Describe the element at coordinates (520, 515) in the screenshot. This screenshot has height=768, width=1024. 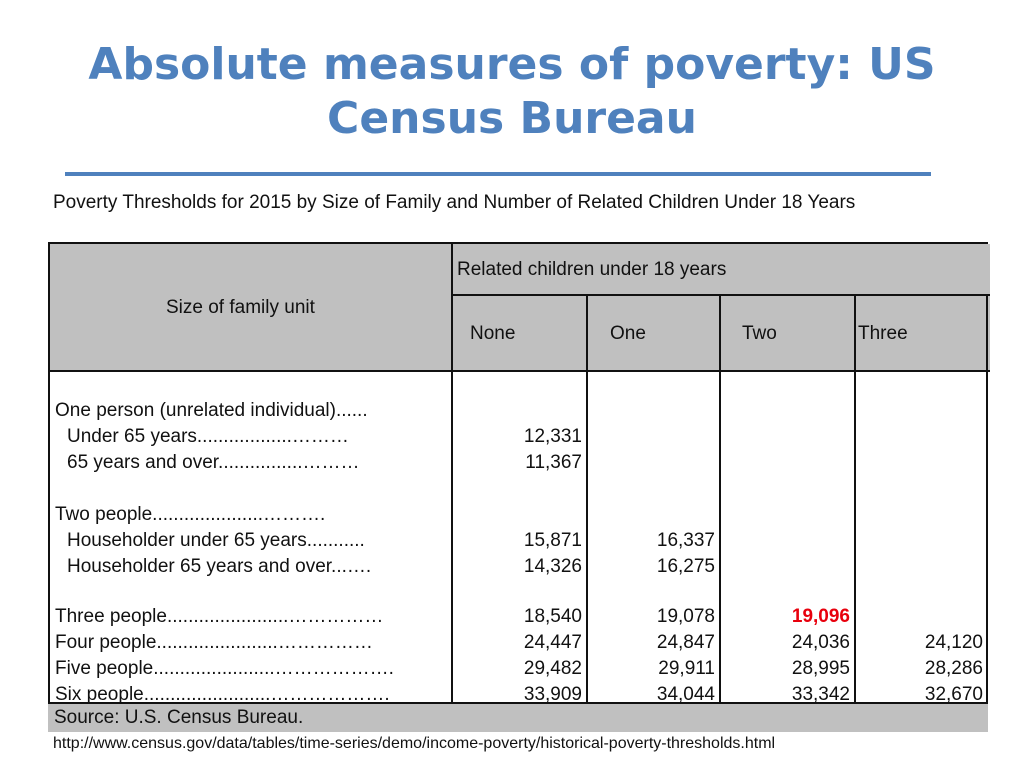
I see `table-row: Two people.....................……….` at that location.